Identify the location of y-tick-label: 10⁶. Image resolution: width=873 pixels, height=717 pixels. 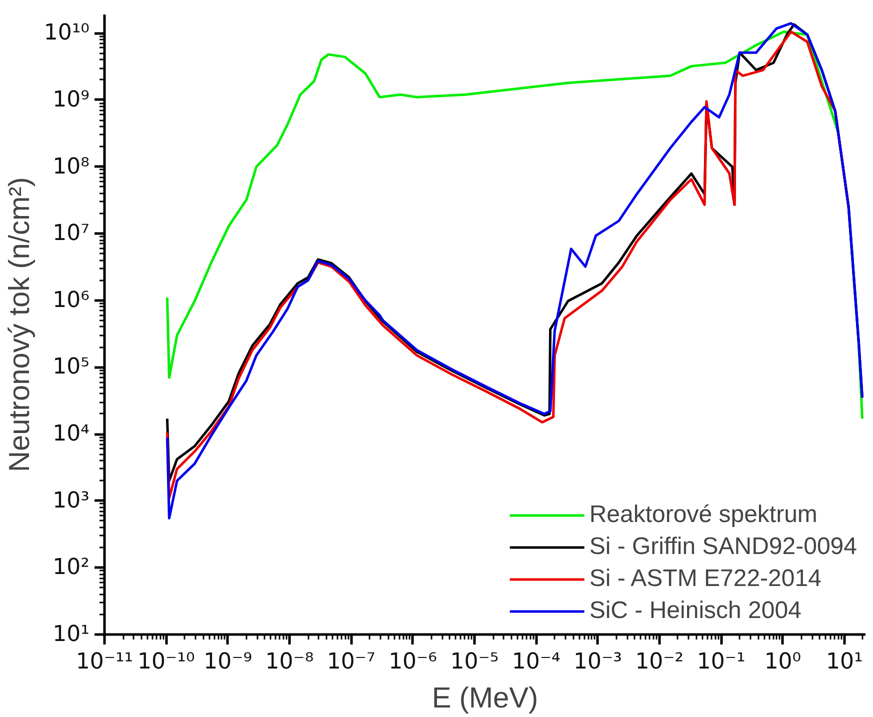
(71, 300).